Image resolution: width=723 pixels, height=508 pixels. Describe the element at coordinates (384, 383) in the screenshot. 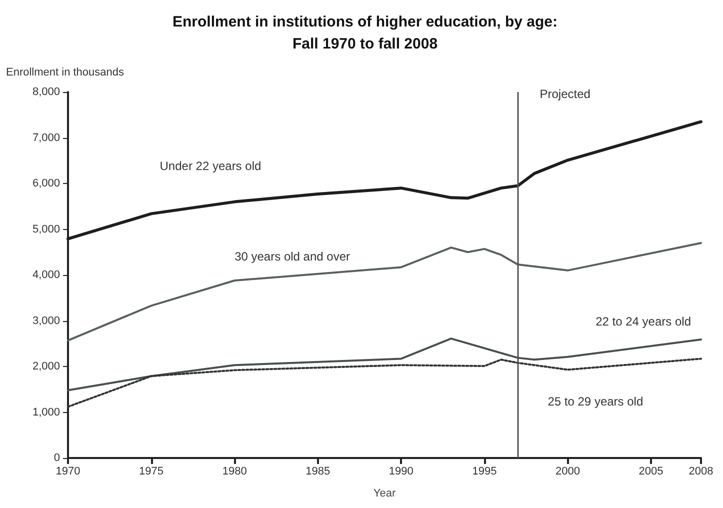

I see `line-series` at that location.